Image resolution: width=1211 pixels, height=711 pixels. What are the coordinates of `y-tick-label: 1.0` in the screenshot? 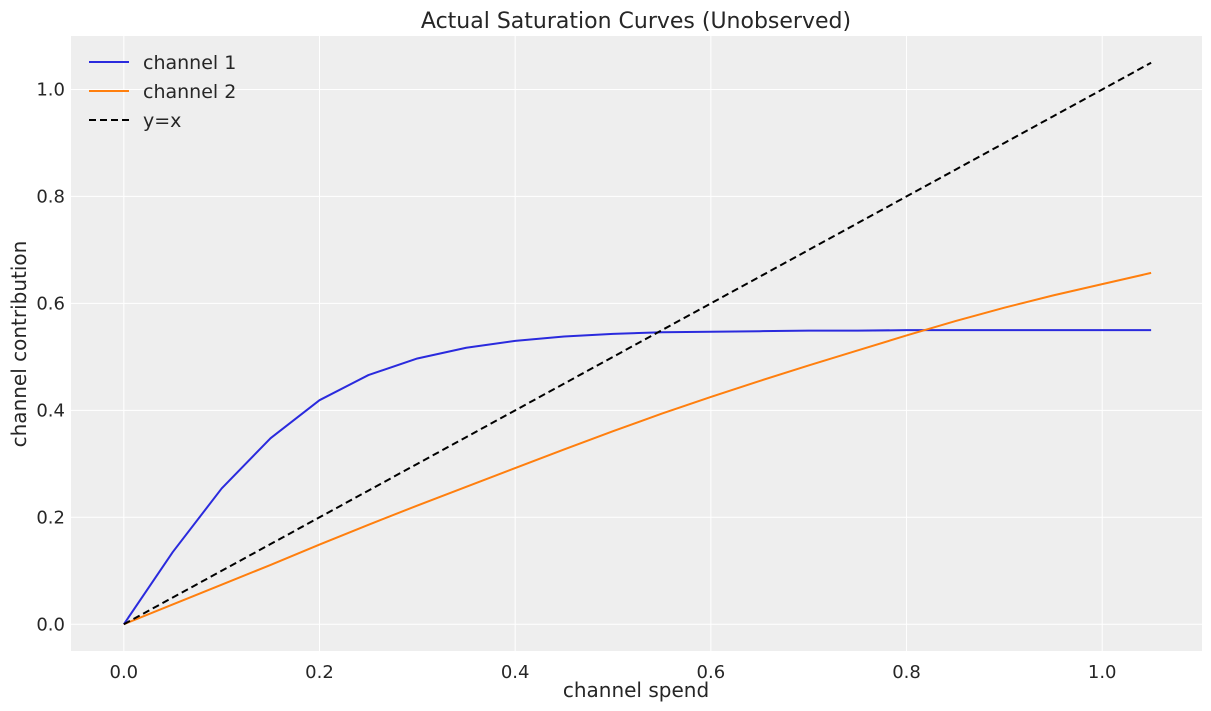 It's located at (50, 89).